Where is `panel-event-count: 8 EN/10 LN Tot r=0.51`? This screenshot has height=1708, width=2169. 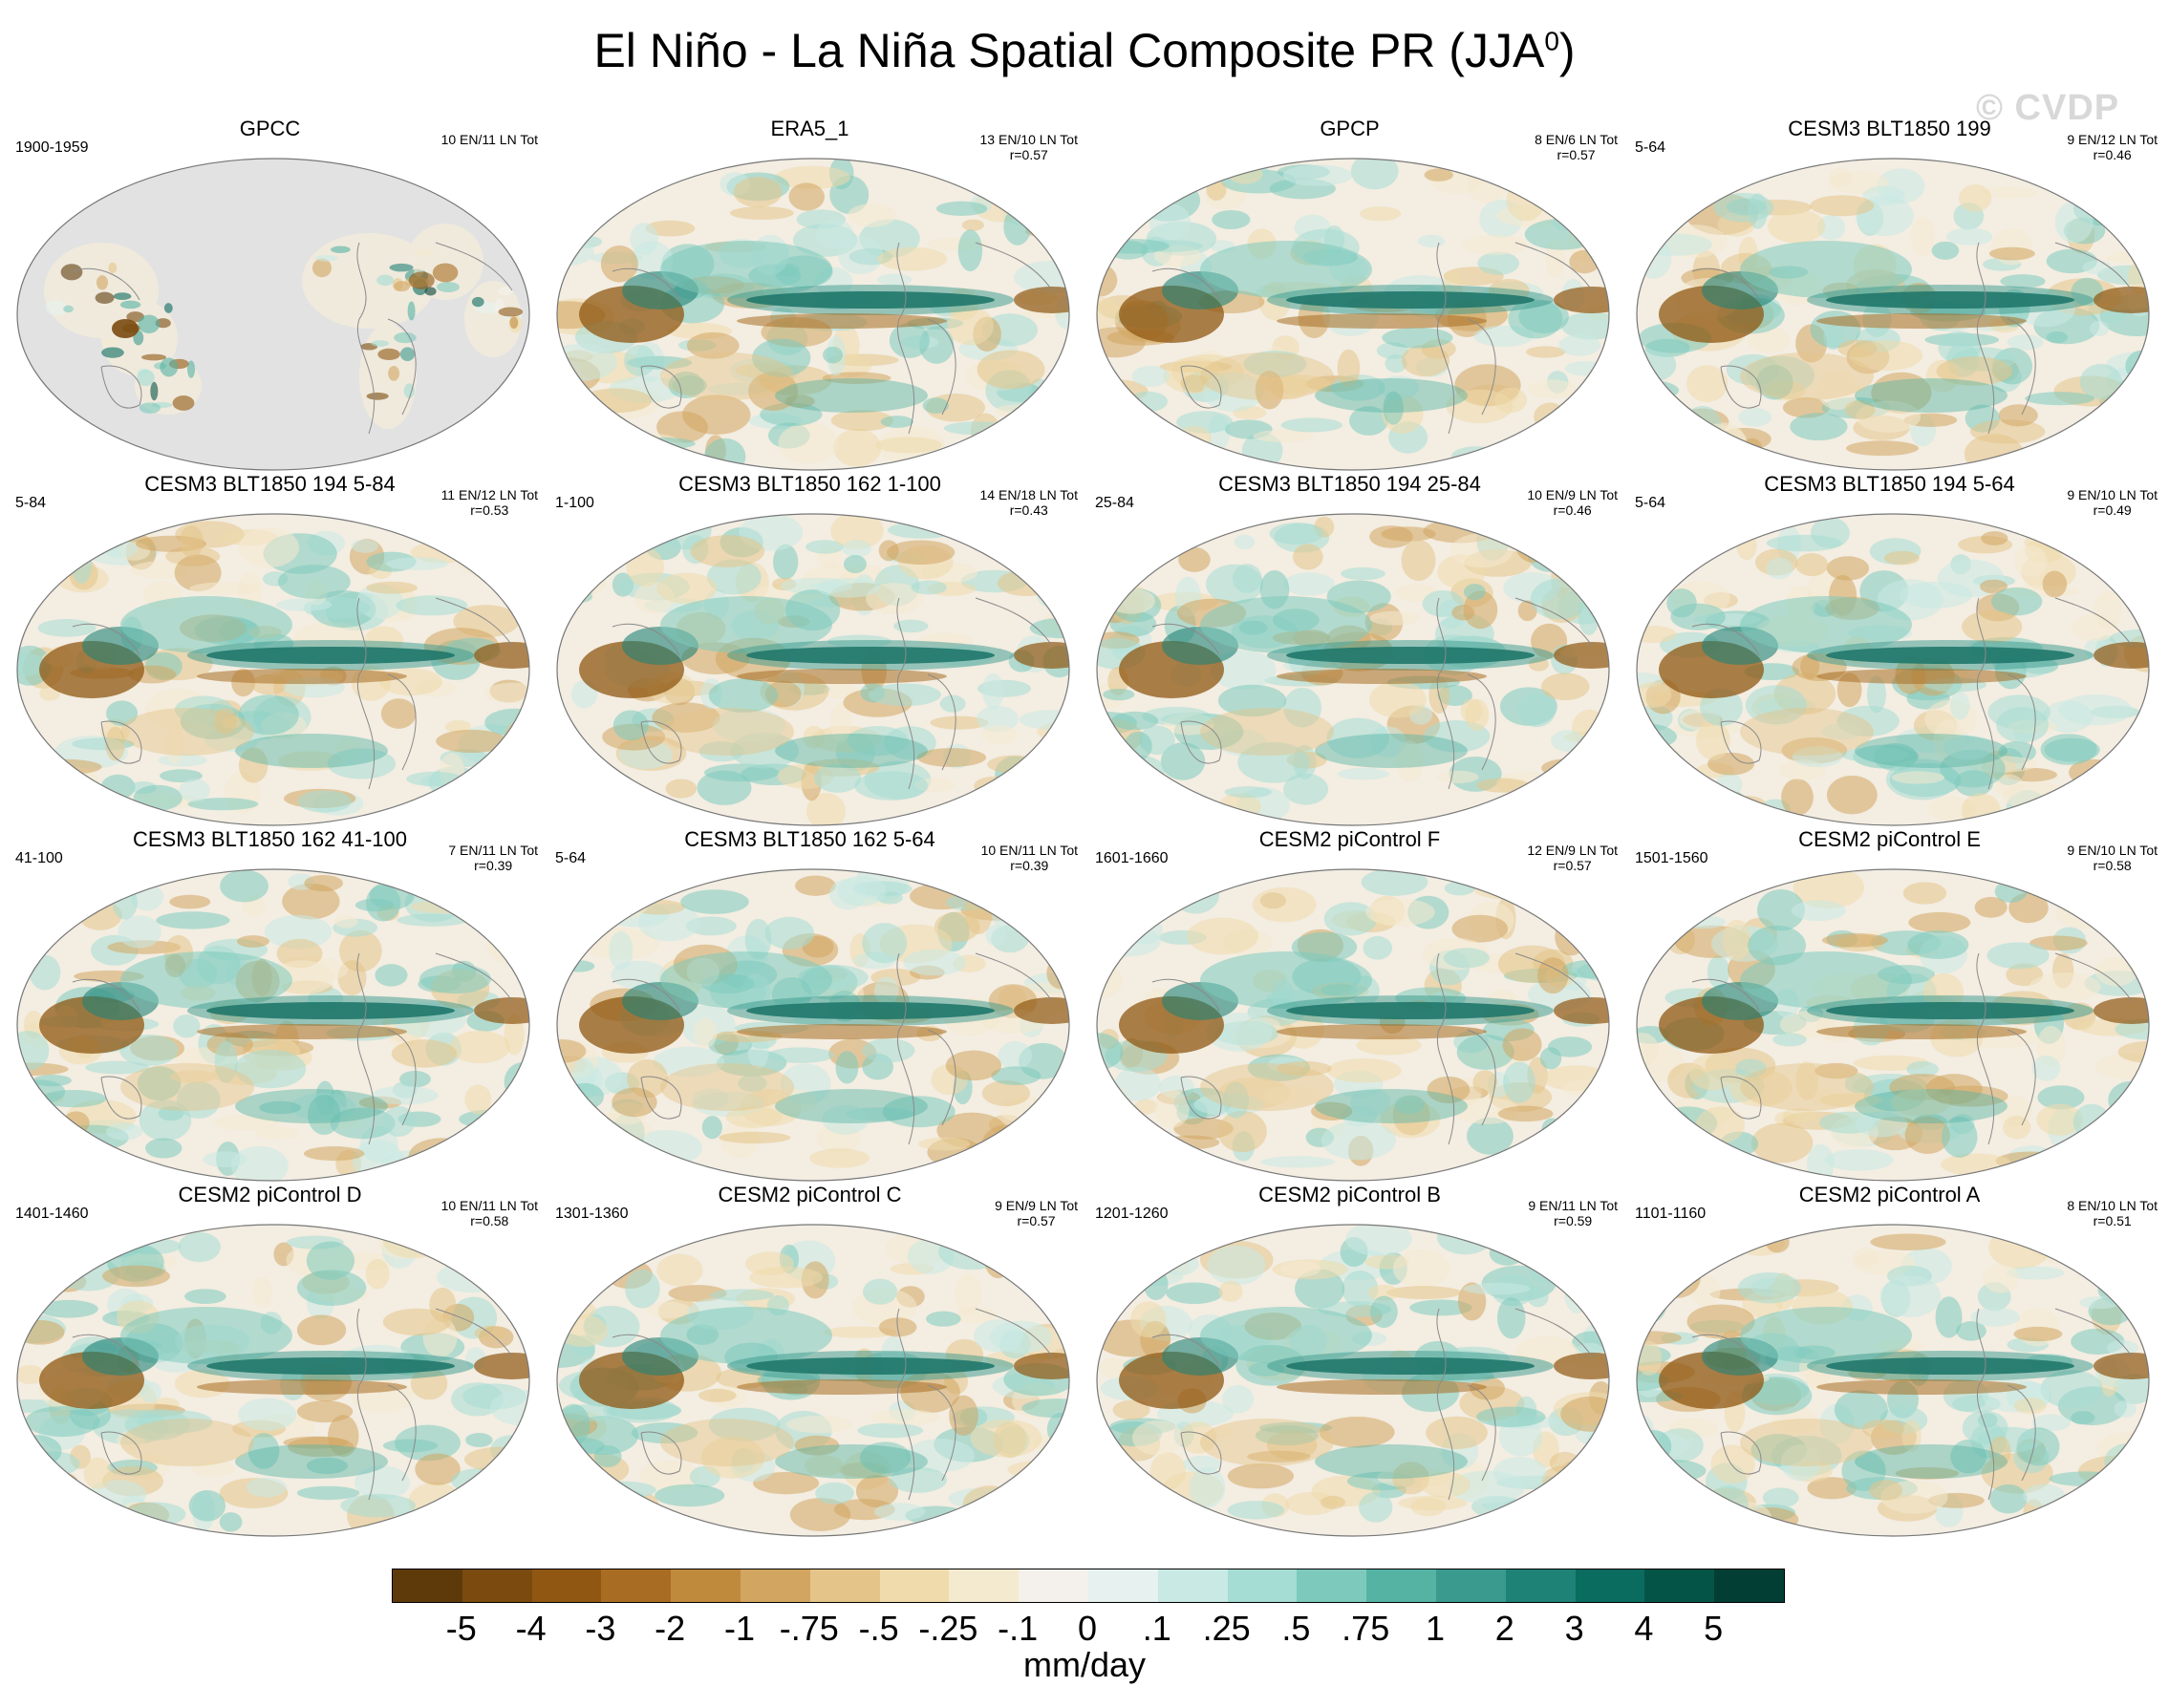 panel-event-count: 8 EN/10 LN Tot r=0.51 is located at coordinates (2112, 1213).